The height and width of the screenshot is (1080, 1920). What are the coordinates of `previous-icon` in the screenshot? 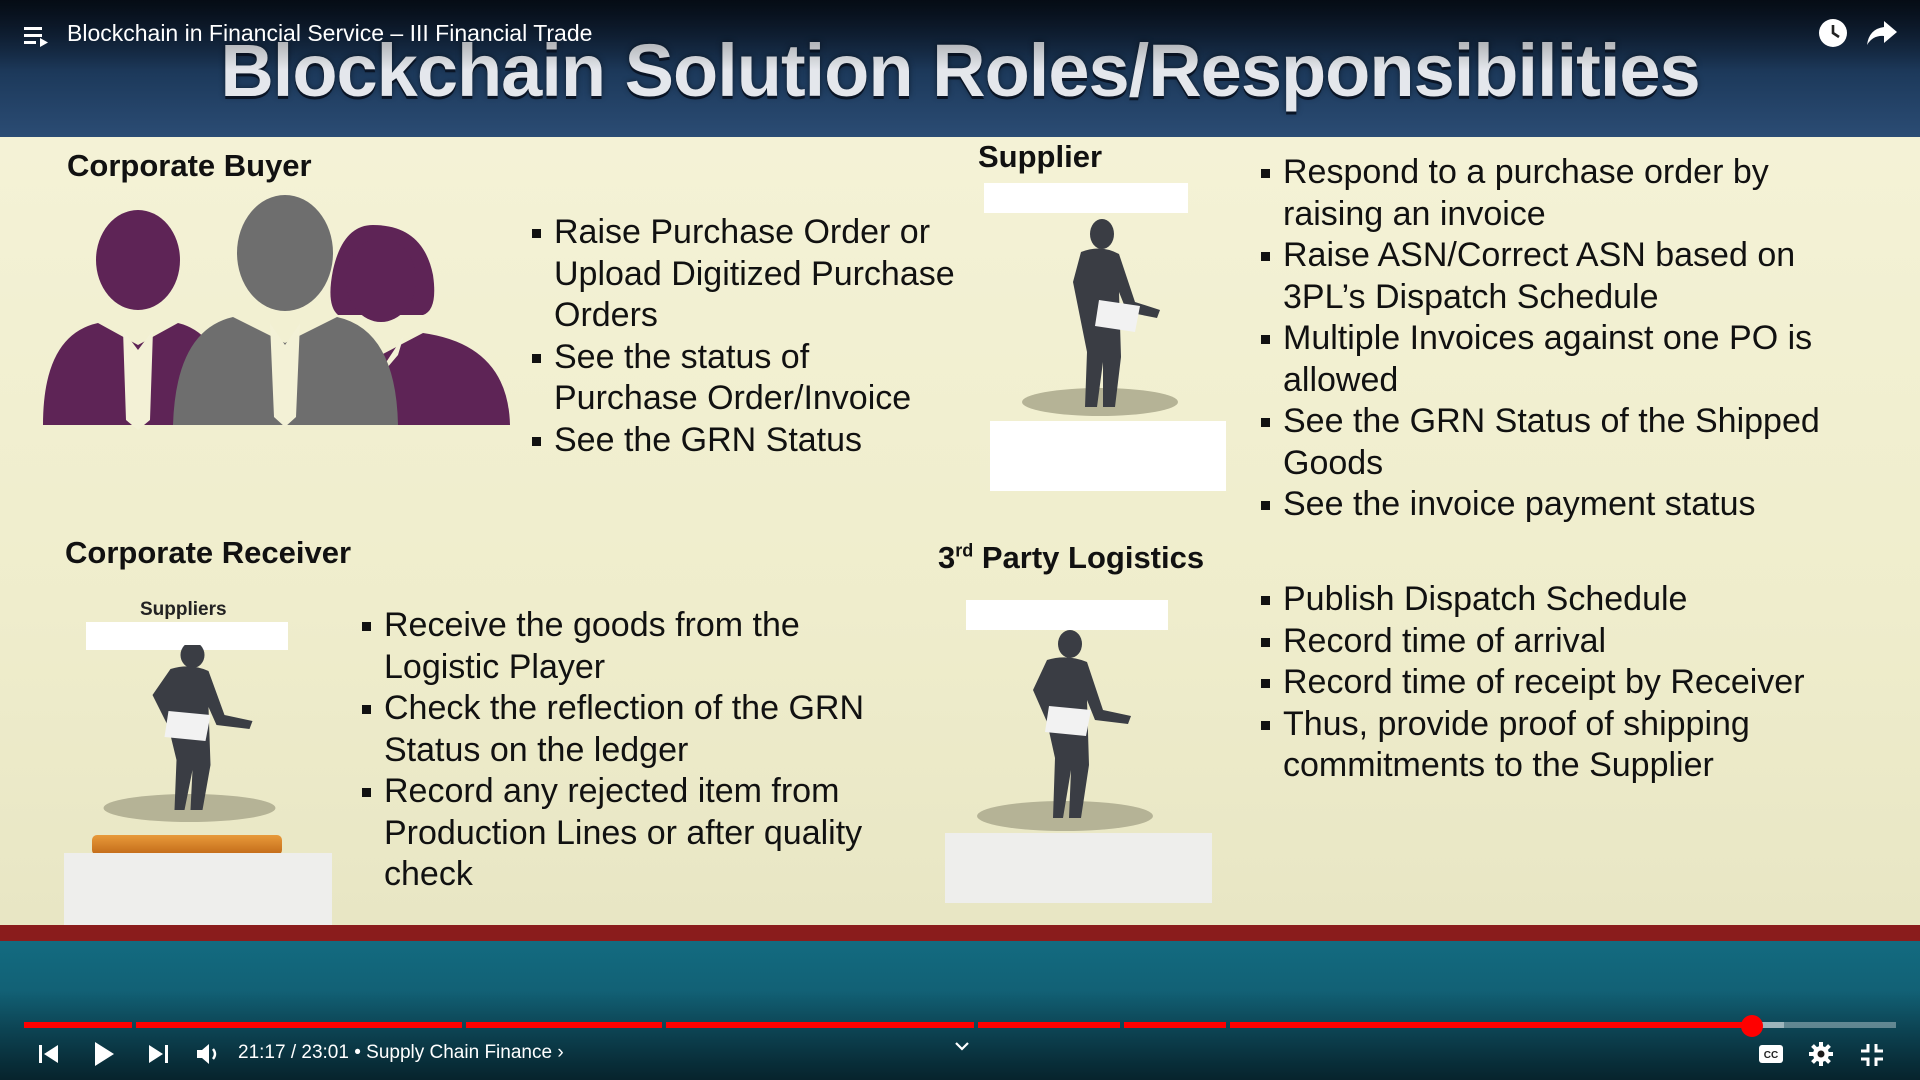 It's located at (49, 1054).